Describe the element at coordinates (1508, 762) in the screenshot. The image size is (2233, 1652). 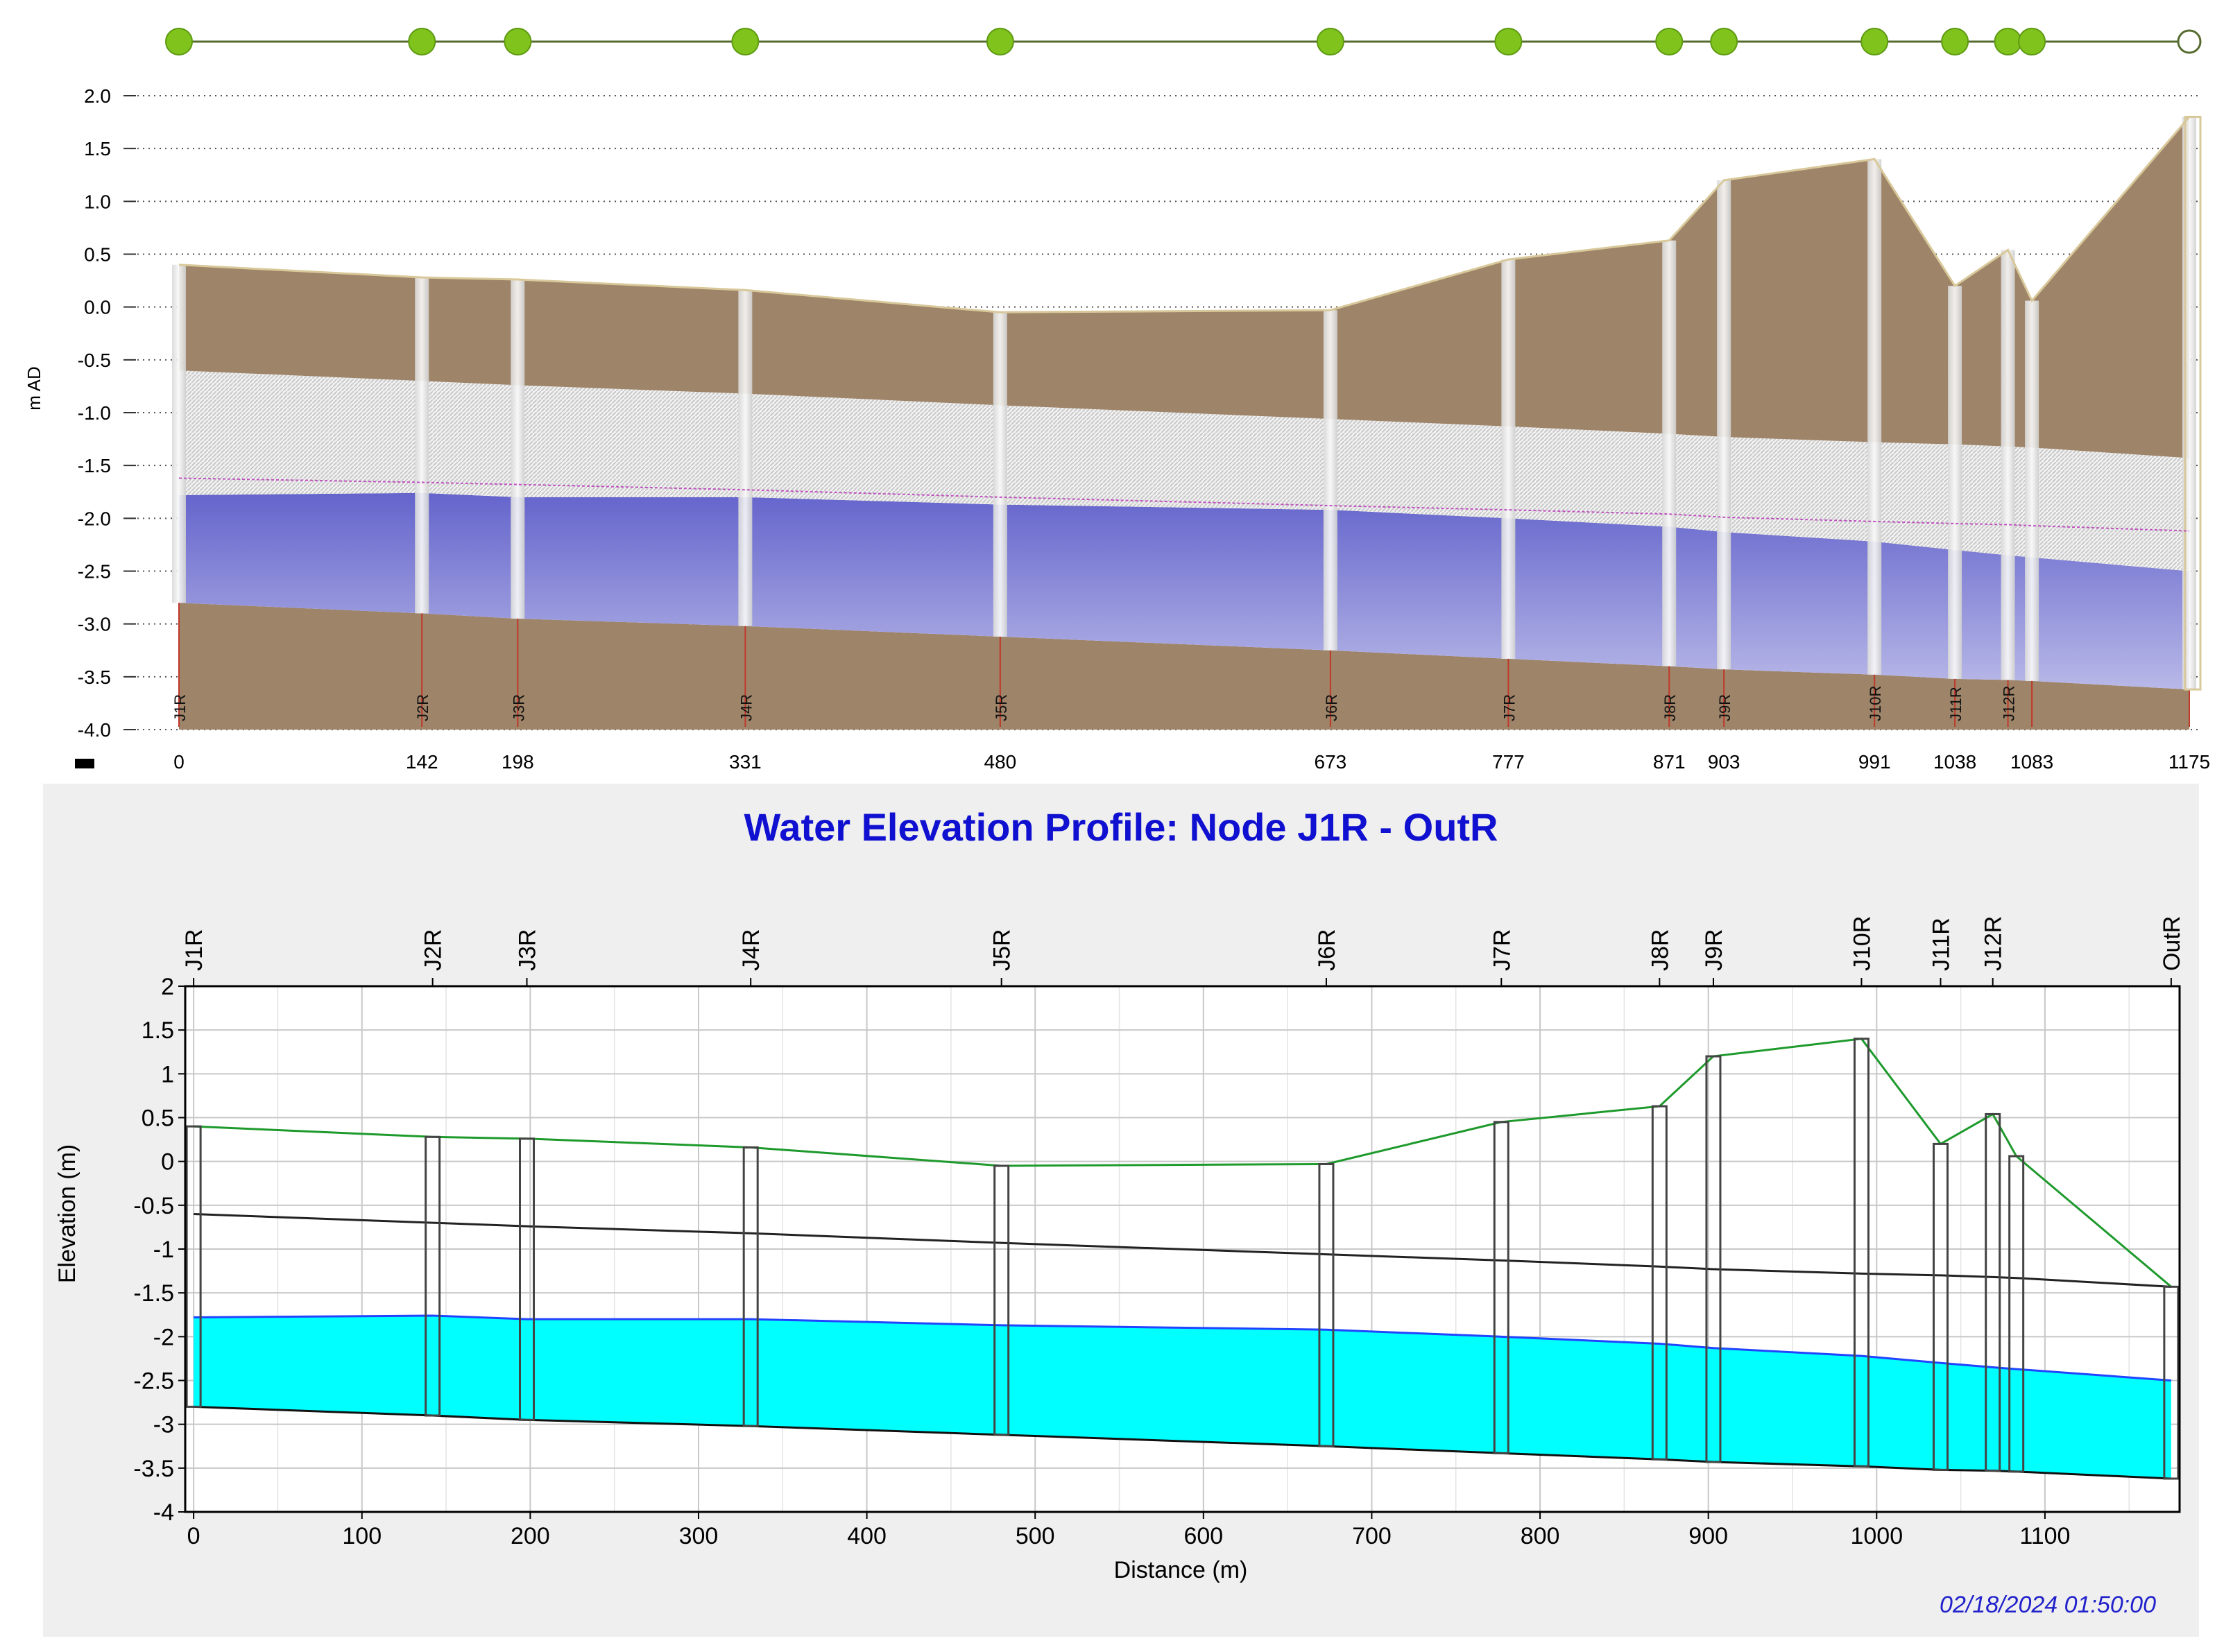
I see `top-x-tick-label: 777` at that location.